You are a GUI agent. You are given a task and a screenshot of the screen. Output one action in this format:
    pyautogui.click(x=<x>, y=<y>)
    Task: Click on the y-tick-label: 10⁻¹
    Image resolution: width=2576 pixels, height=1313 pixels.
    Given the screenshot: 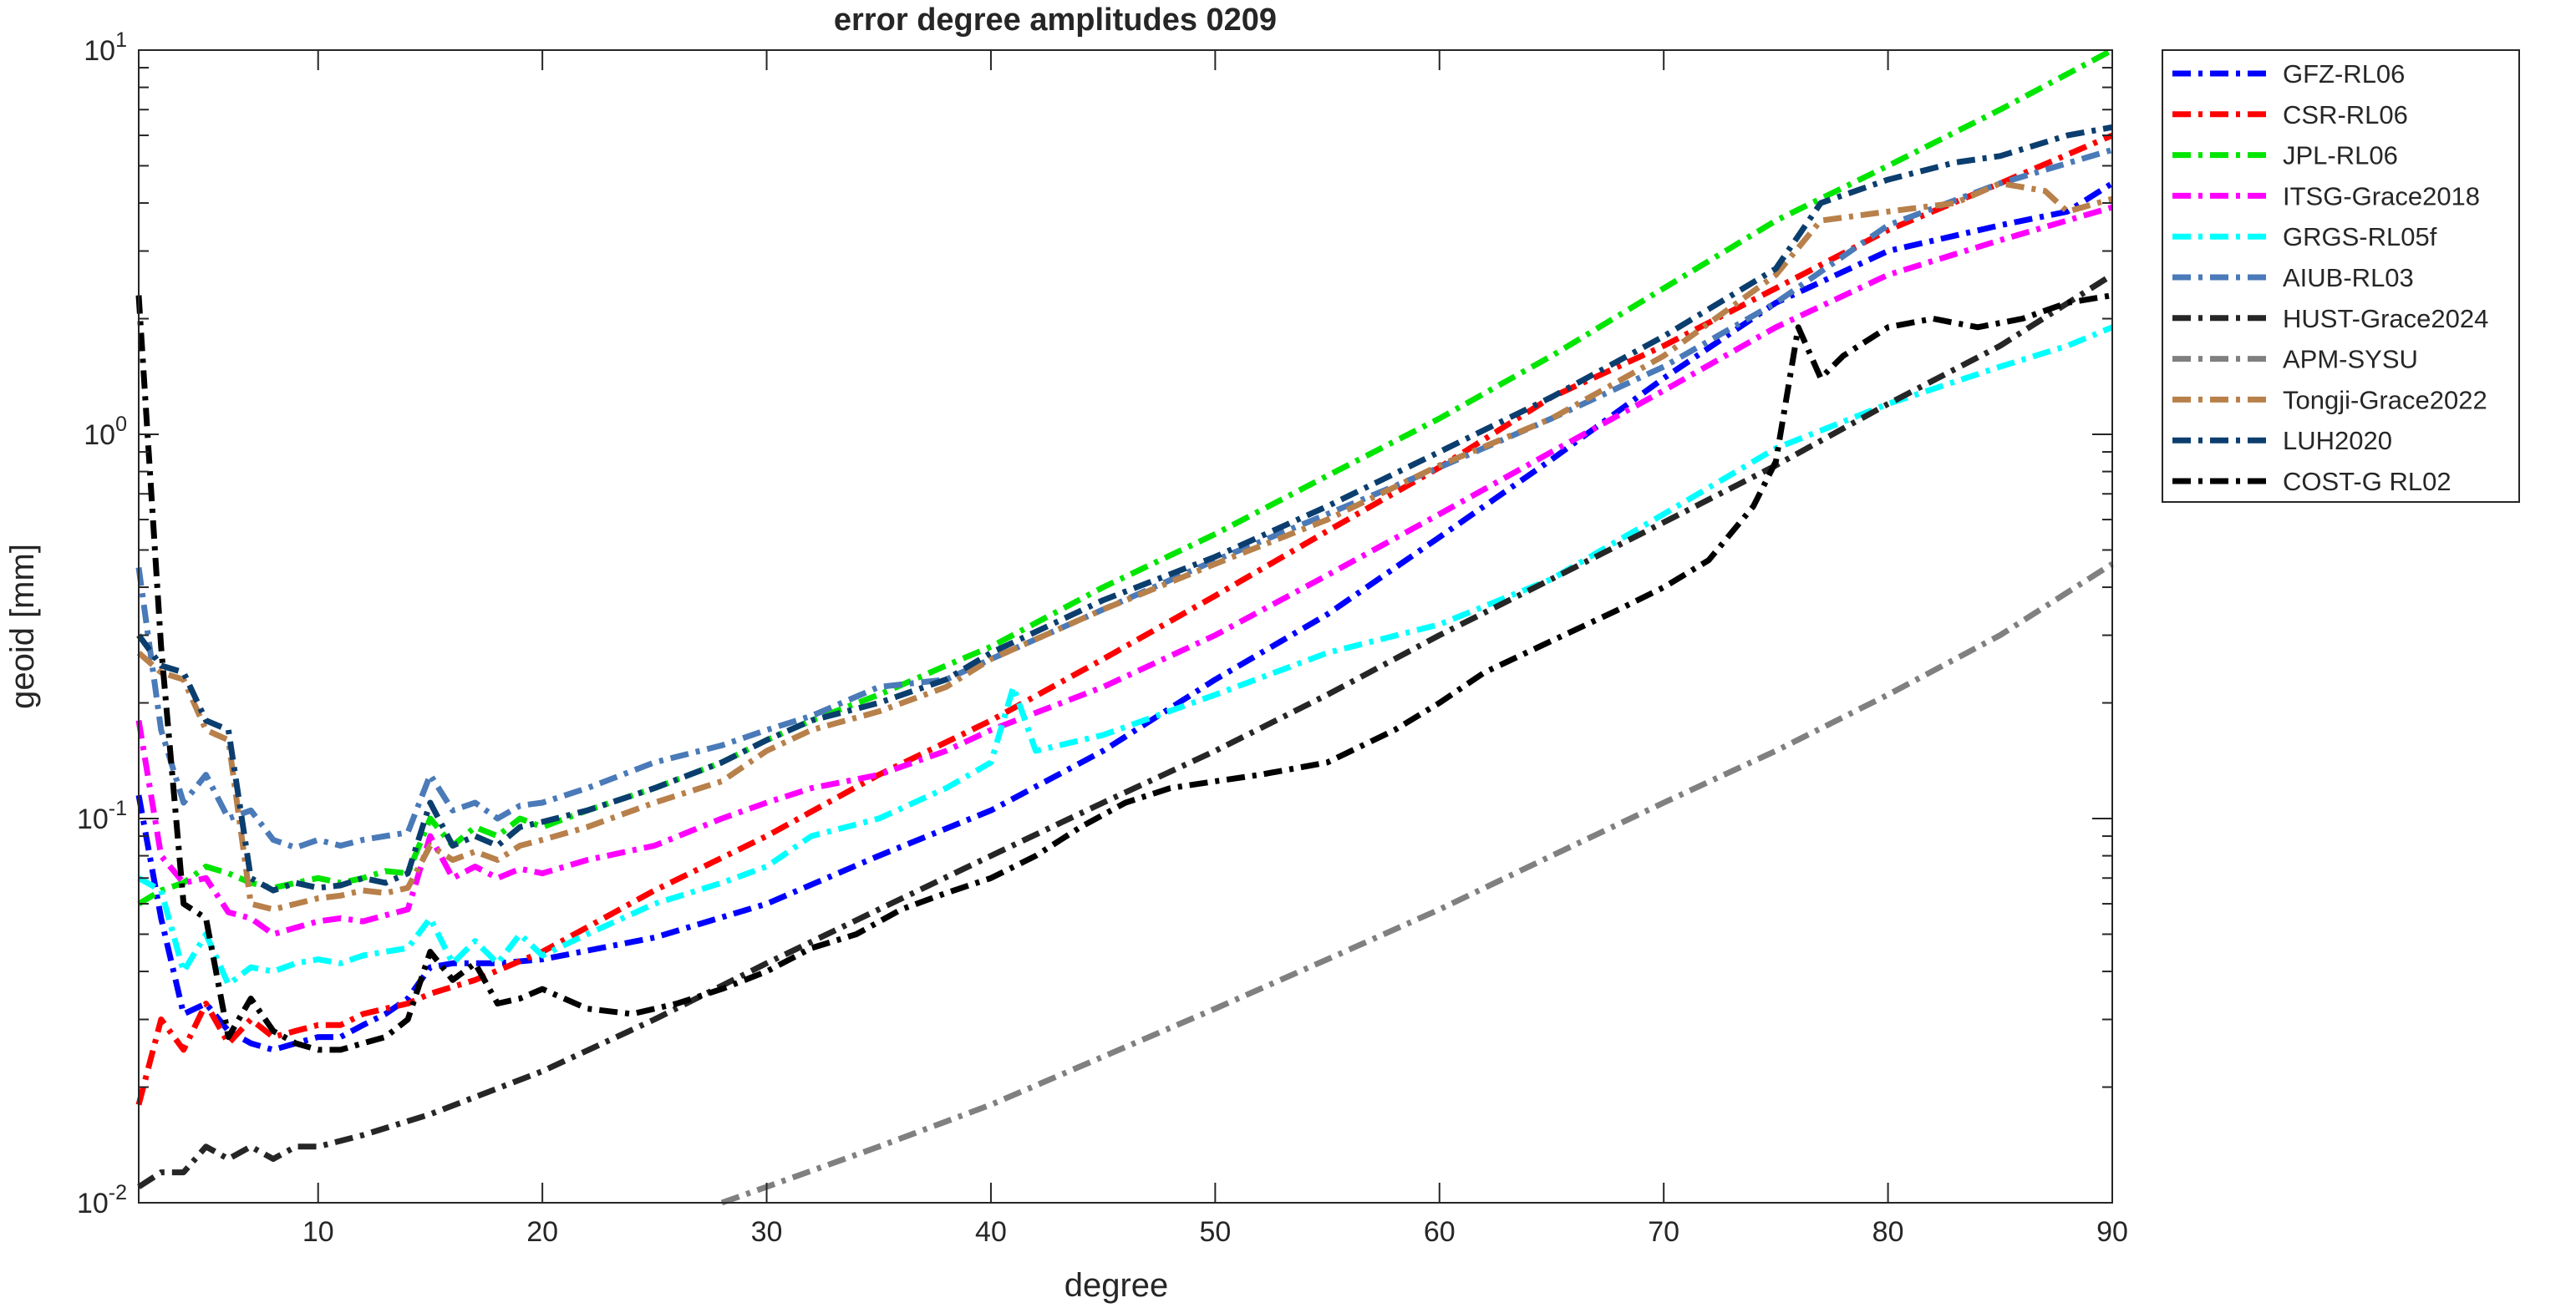 What is the action you would take?
    pyautogui.click(x=102, y=816)
    